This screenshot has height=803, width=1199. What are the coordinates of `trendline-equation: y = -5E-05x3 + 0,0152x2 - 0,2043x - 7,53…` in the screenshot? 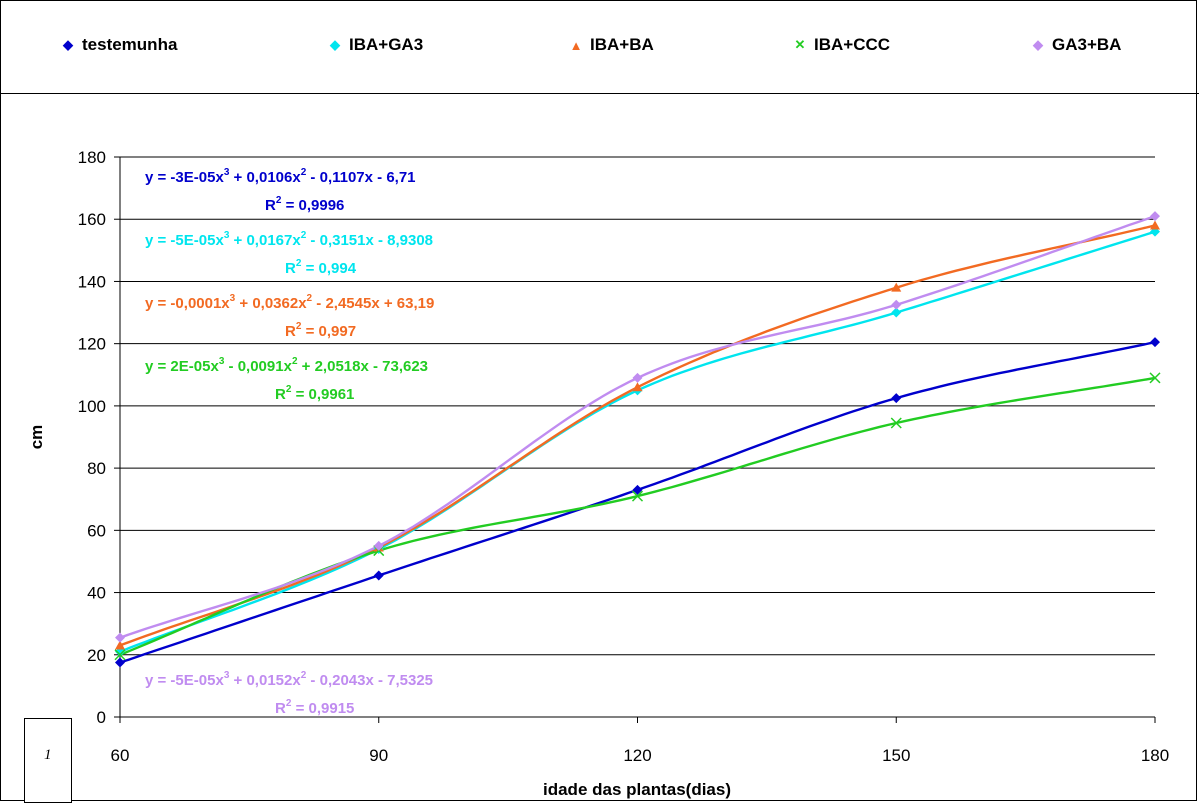 It's located at (289, 679).